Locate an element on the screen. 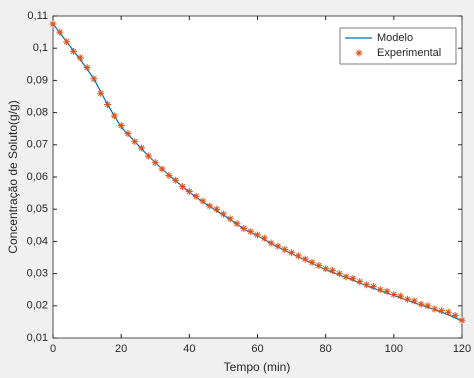  legend-box is located at coordinates (398, 46).